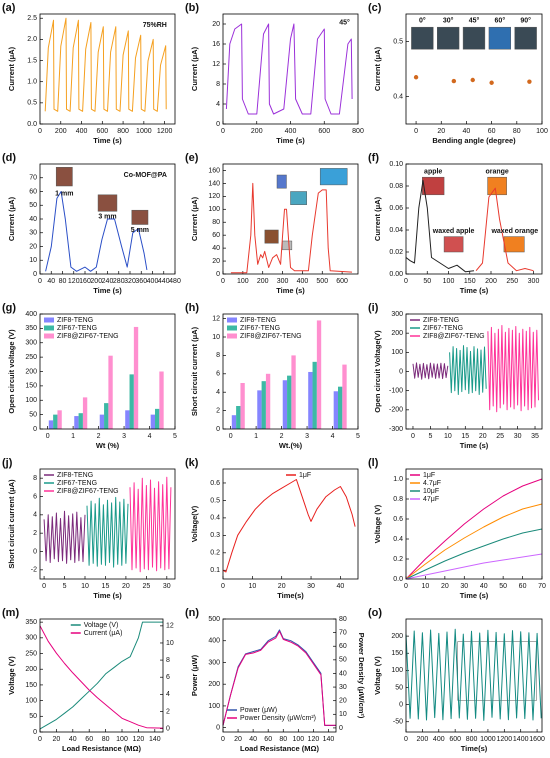  What do you see at coordinates (537, 739) in the screenshot?
I see `x-tick-label: 1600` at bounding box center [537, 739].